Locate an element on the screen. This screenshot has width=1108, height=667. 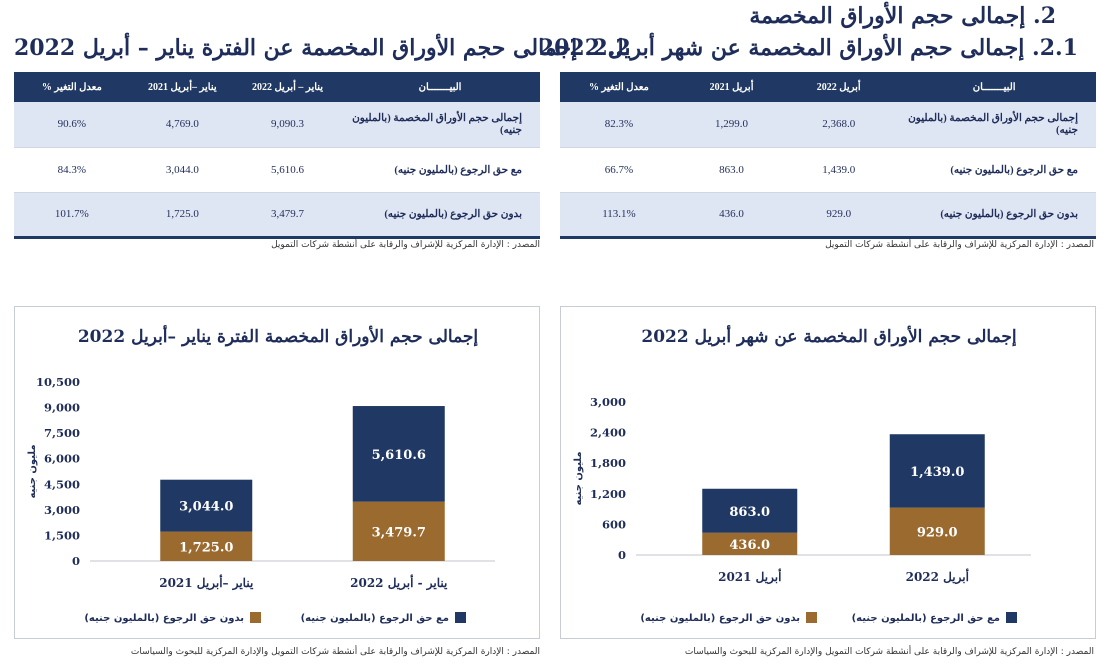
x-tick-label: أبريل 2021 is located at coordinates (749, 577).